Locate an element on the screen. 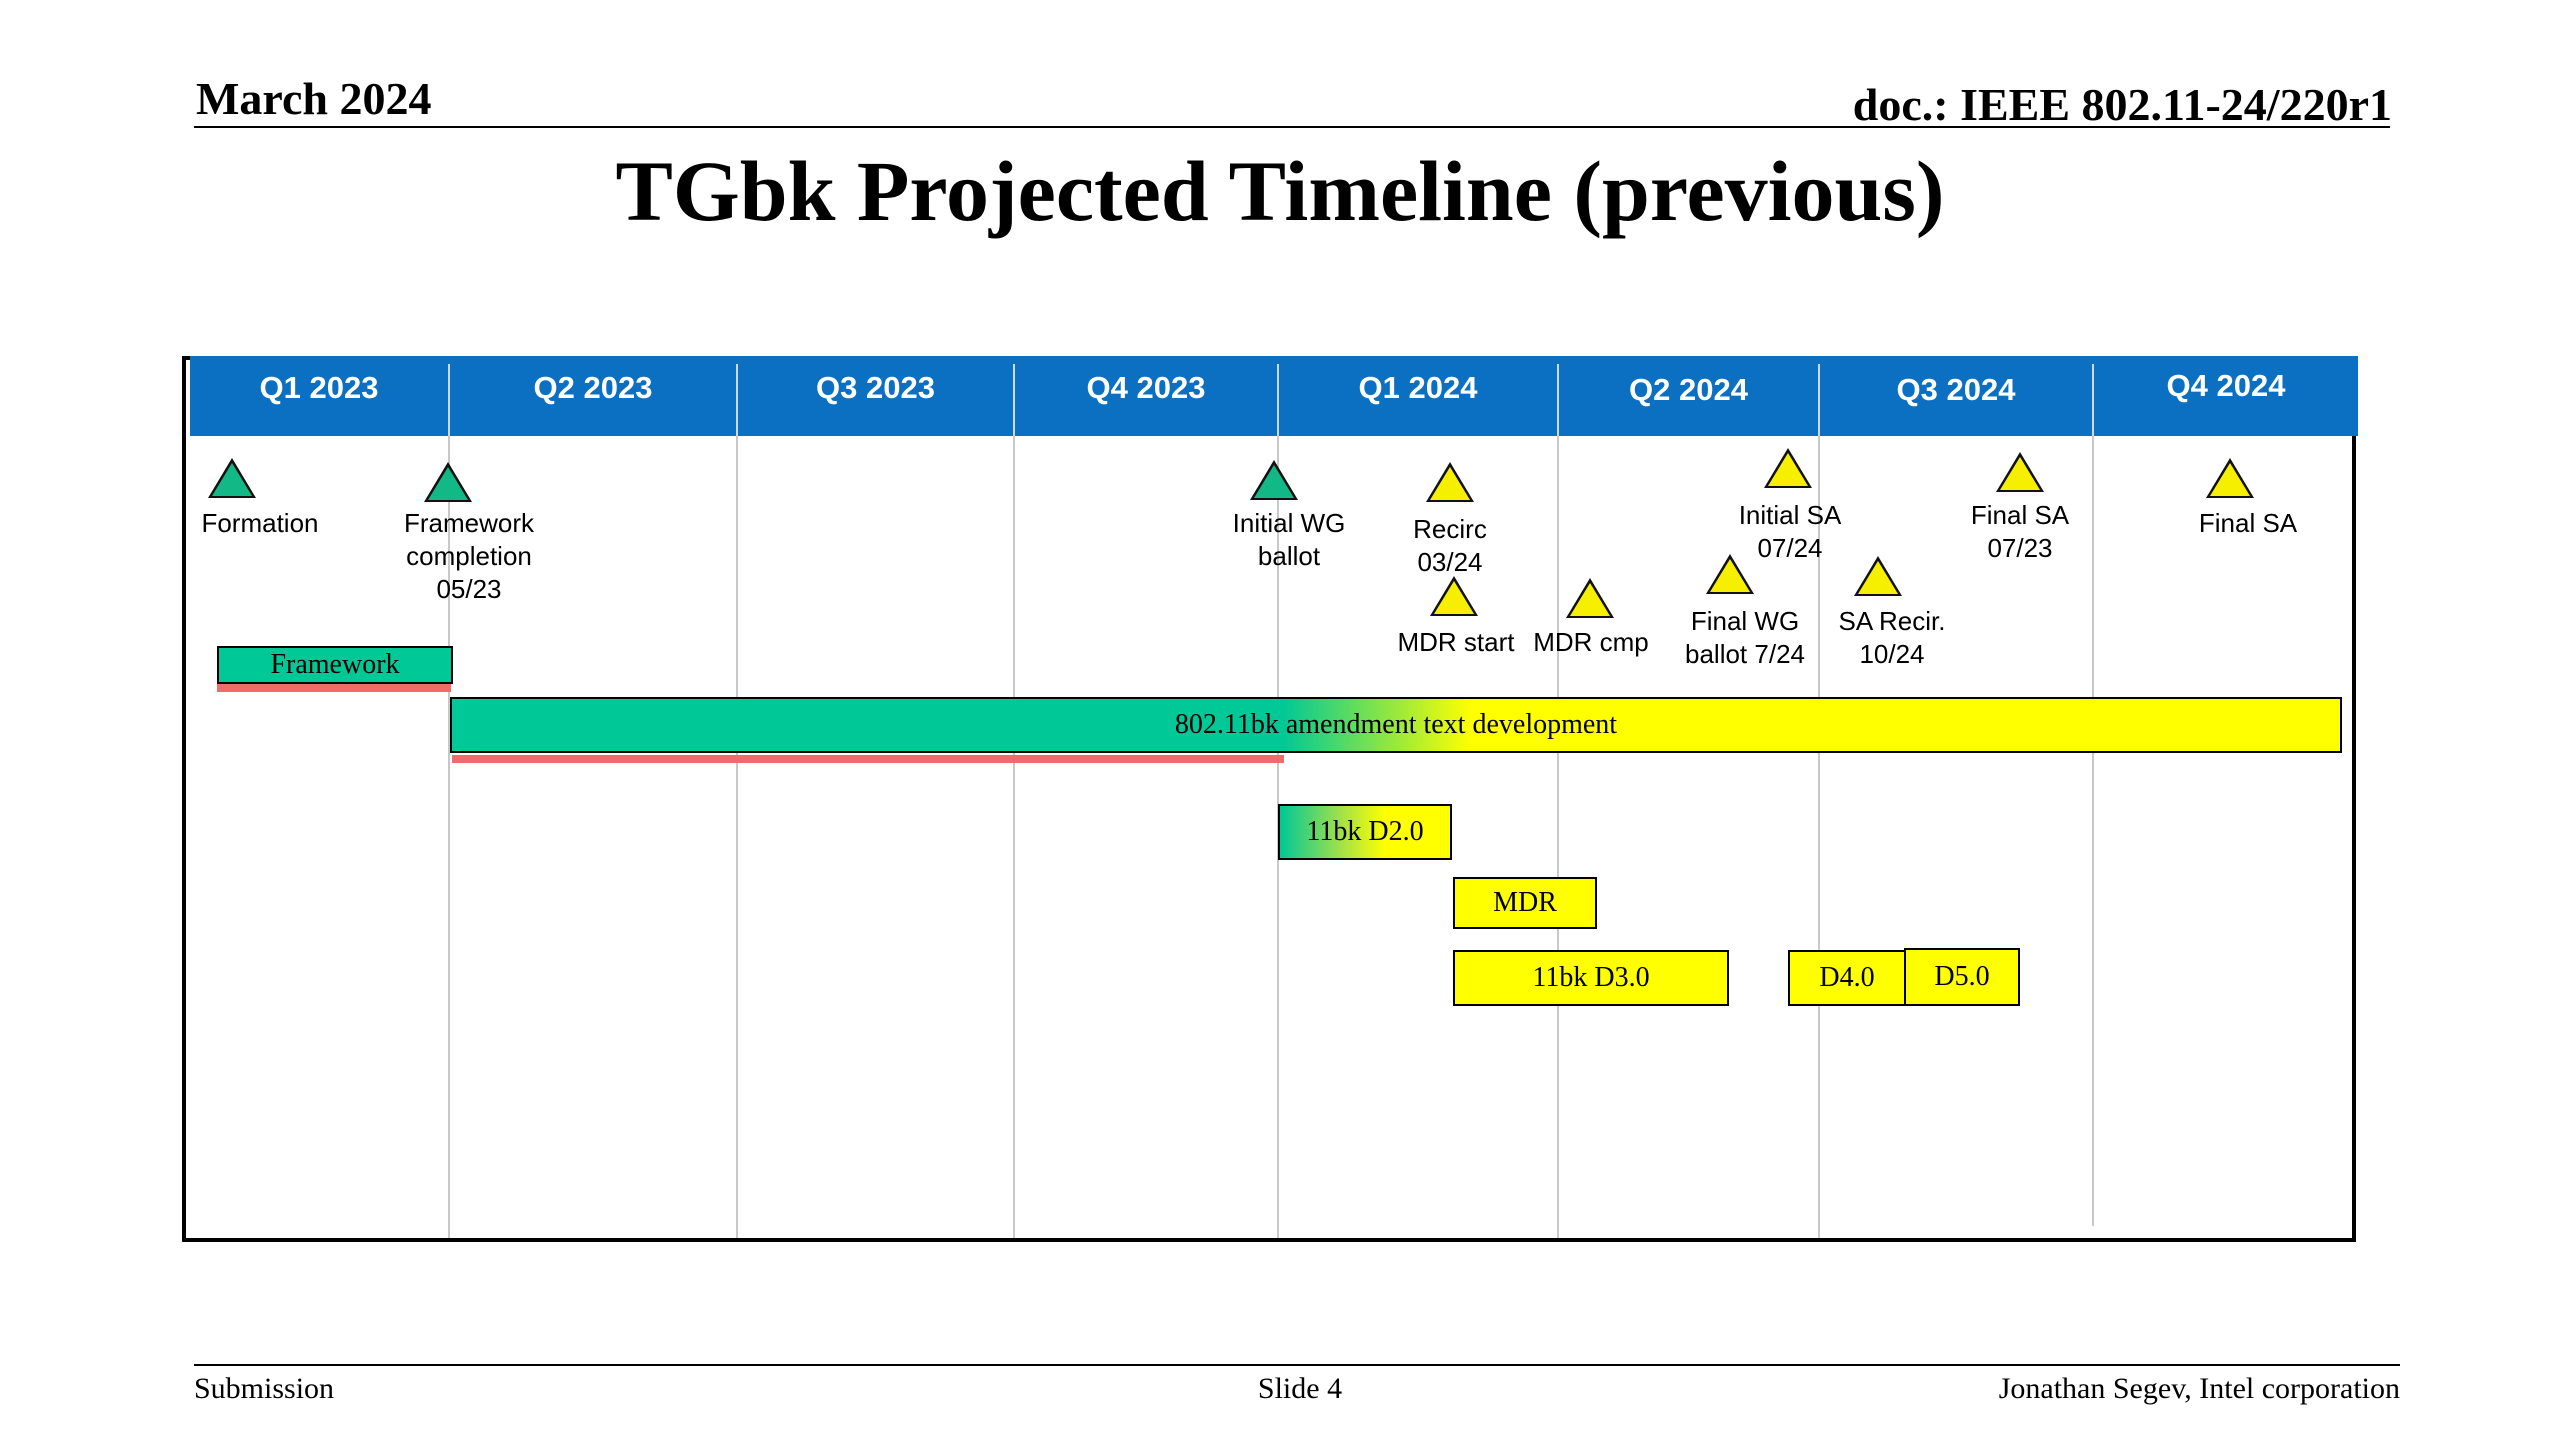 This screenshot has height=1440, width=2560. milestone-label-mdr-start: MDR start is located at coordinates (1456, 642).